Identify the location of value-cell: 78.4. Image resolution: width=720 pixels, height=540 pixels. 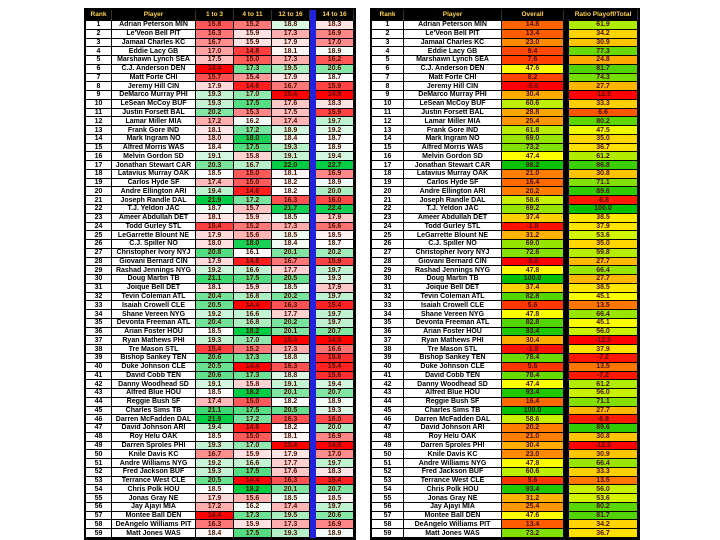
(533, 376).